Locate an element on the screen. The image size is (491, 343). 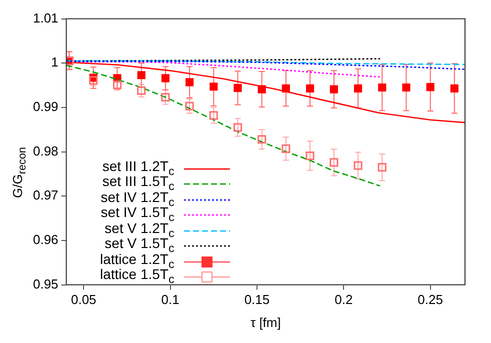
x-tick-label: 0.15 is located at coordinates (257, 300).